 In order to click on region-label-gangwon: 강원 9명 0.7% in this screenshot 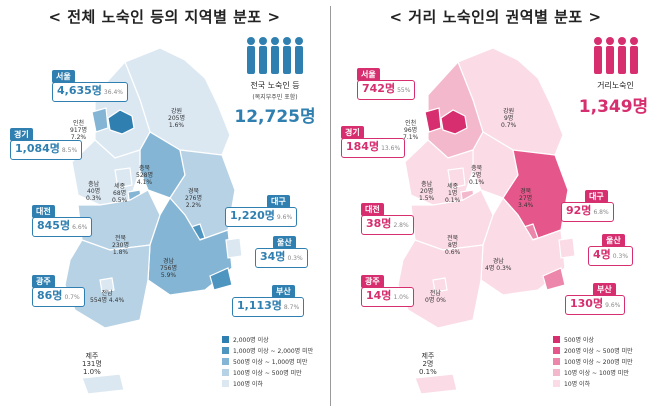, I will do `click(509, 118)`.